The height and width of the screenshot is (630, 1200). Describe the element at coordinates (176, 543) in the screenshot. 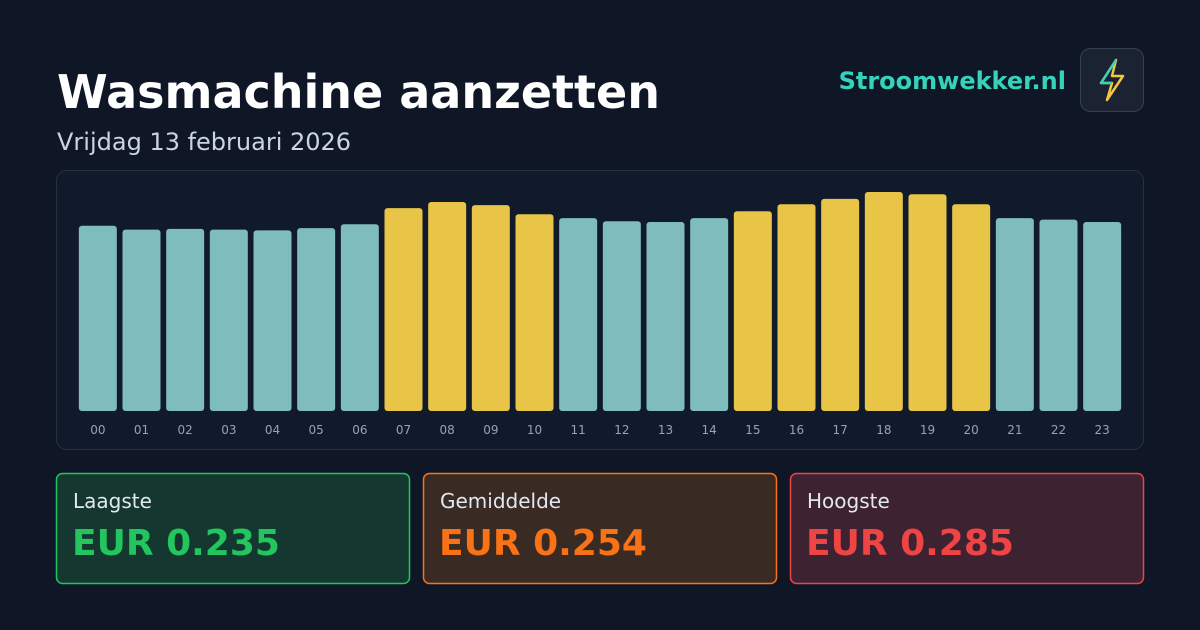

I see `stat-value: EUR 0.235` at that location.